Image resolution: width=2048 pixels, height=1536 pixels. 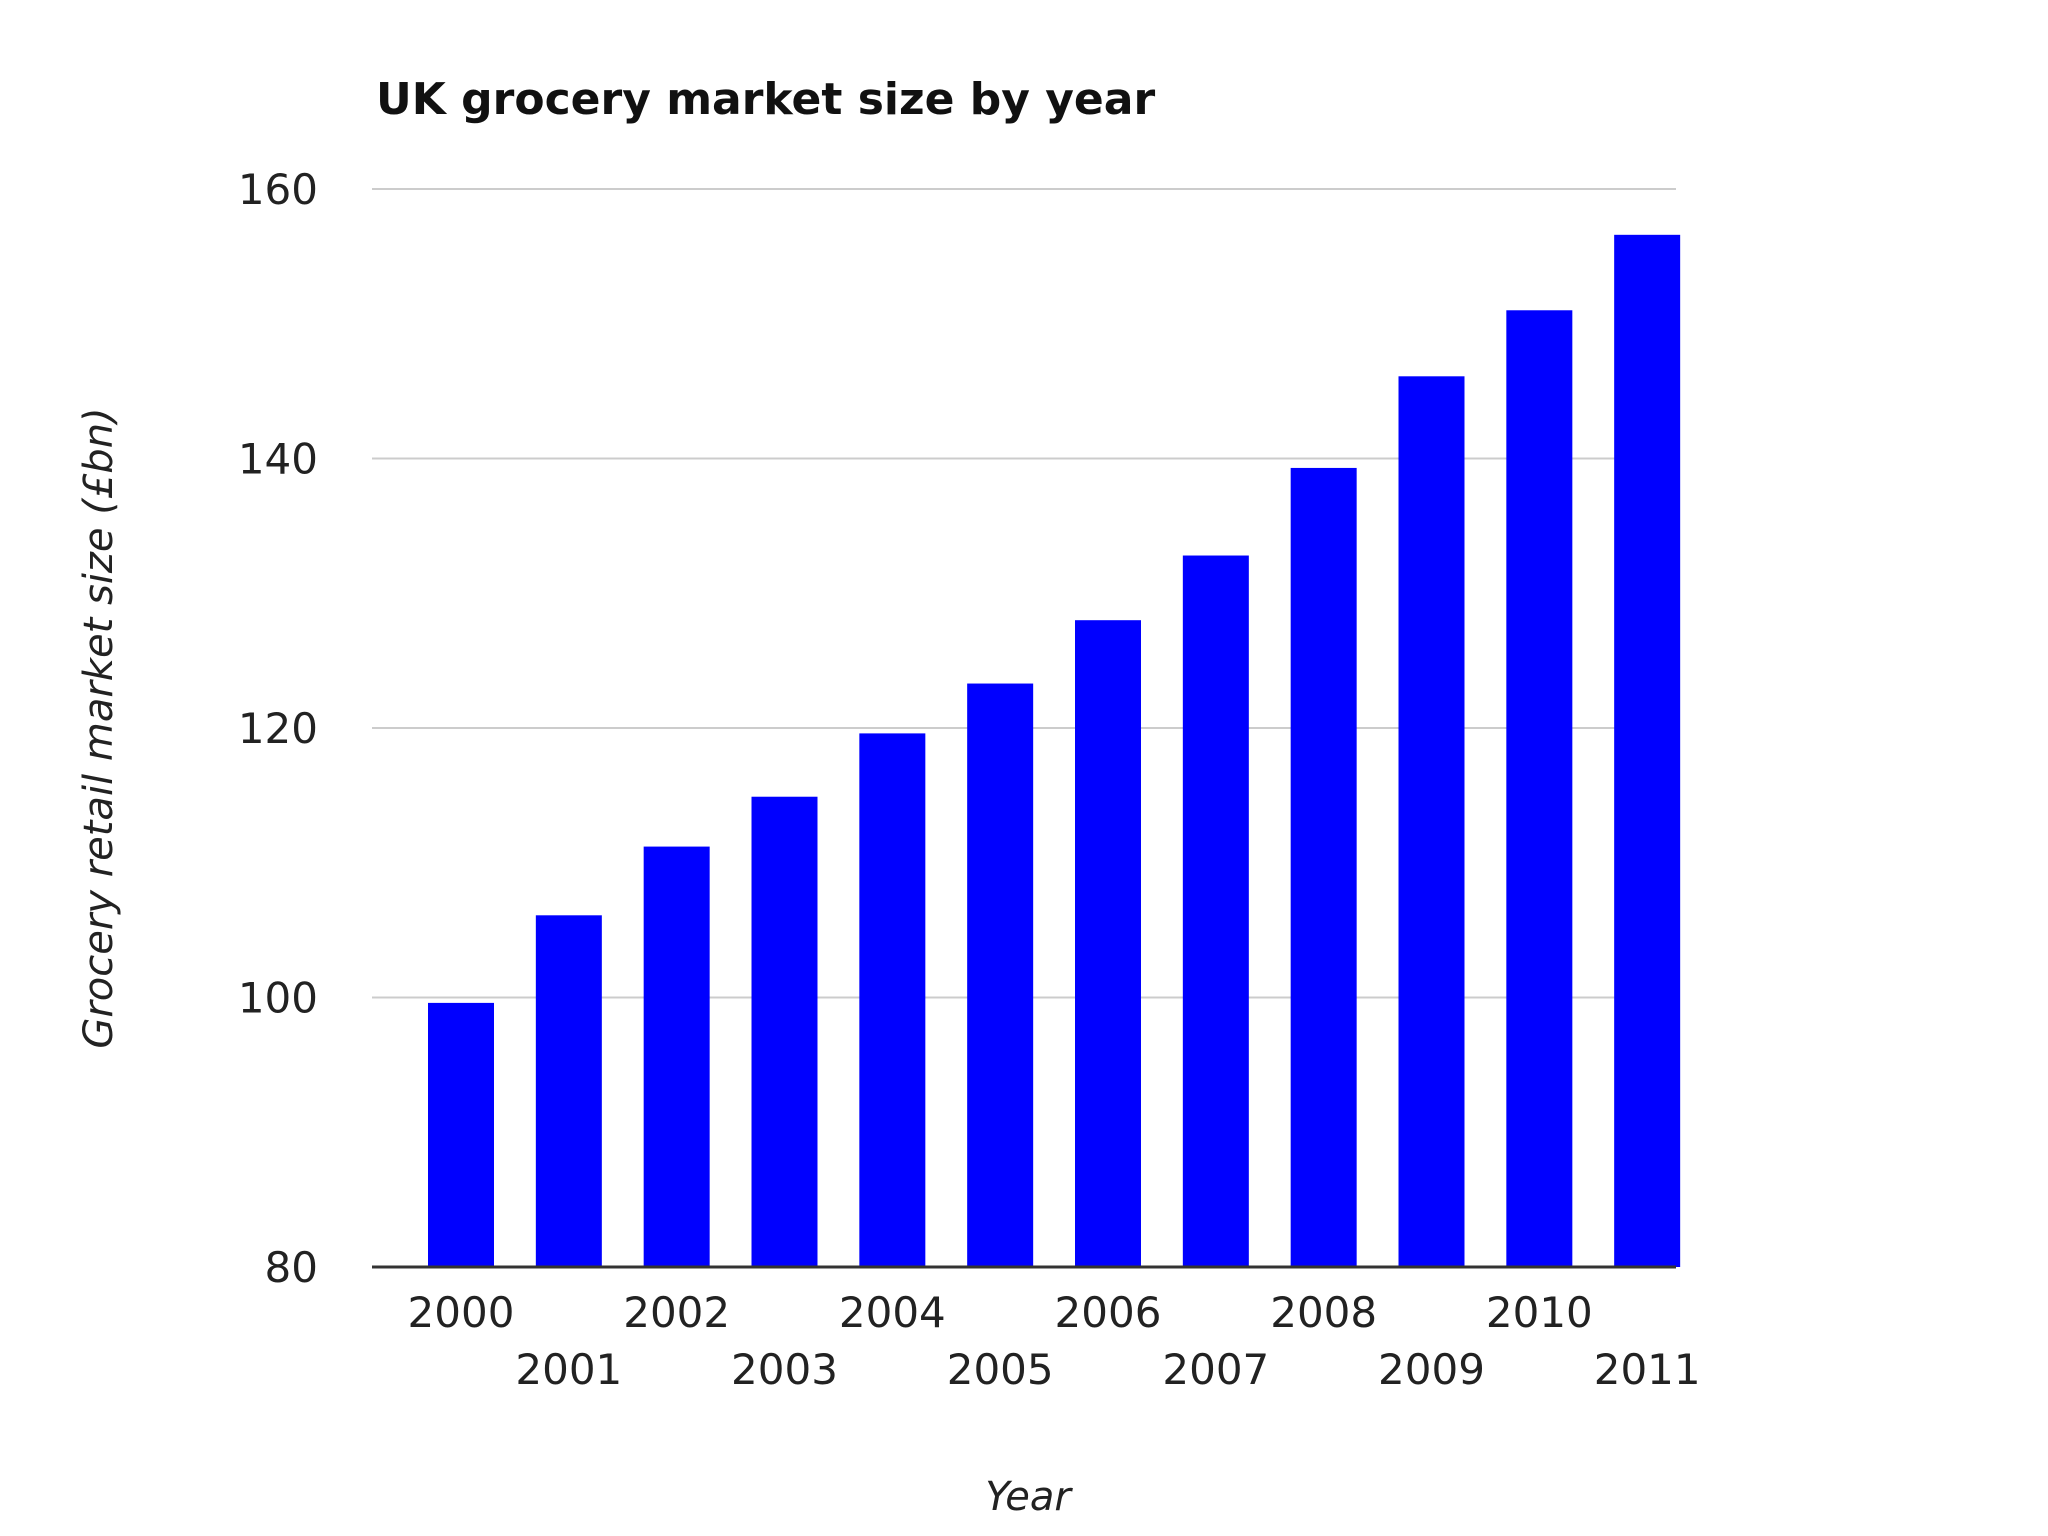 I want to click on x-tick-label: 2002, so click(x=676, y=1312).